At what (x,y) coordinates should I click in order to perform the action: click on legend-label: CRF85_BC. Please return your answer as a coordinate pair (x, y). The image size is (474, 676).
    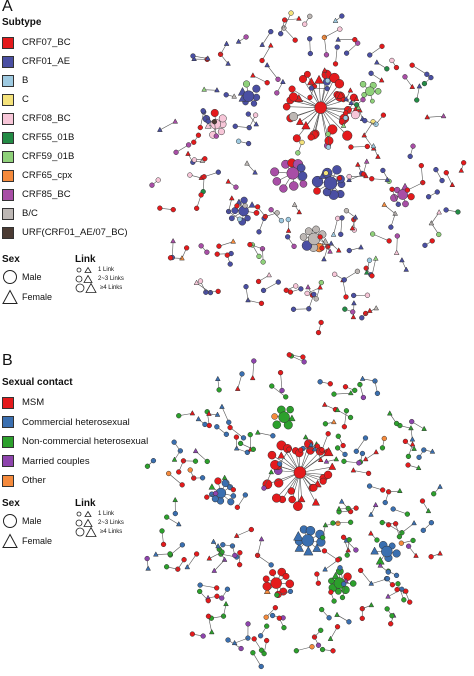
    Looking at the image, I should click on (46, 194).